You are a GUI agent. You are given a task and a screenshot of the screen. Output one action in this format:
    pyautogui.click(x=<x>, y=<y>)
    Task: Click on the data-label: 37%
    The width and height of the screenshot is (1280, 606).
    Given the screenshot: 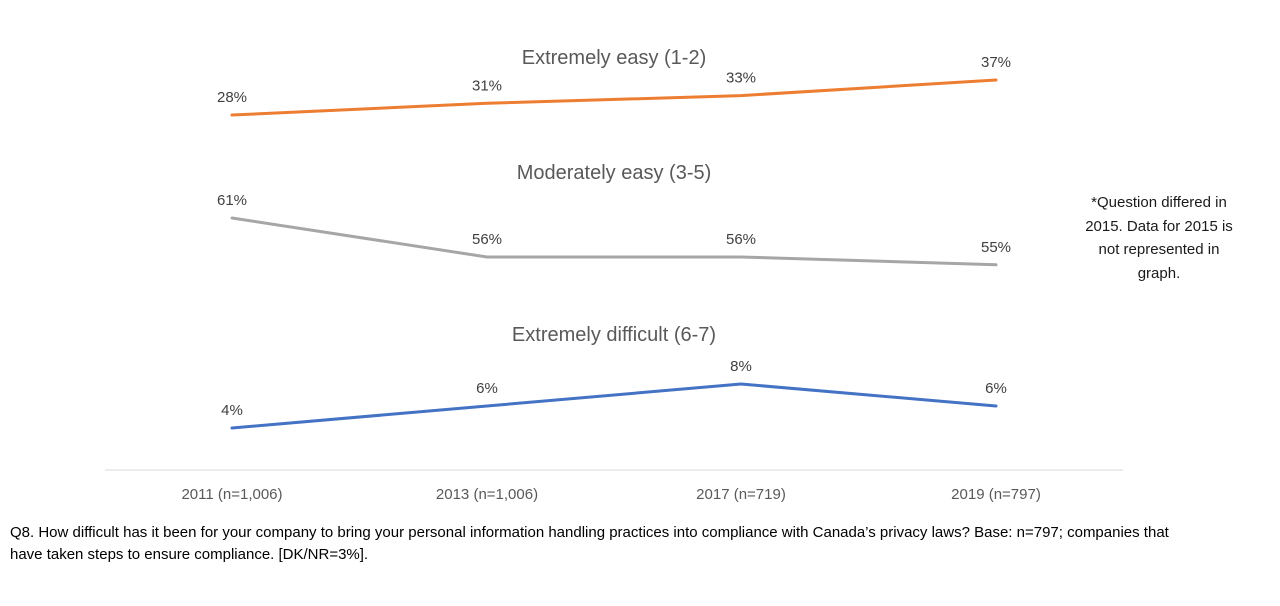 What is the action you would take?
    pyautogui.click(x=996, y=62)
    